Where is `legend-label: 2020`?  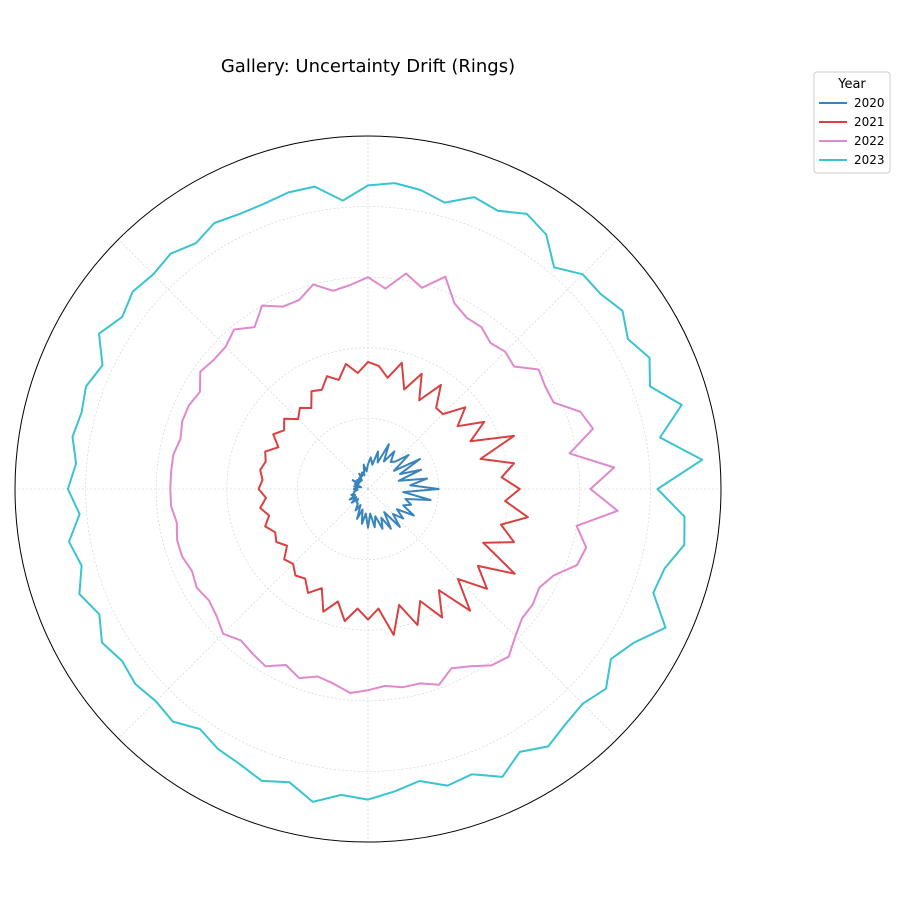 legend-label: 2020 is located at coordinates (869, 103).